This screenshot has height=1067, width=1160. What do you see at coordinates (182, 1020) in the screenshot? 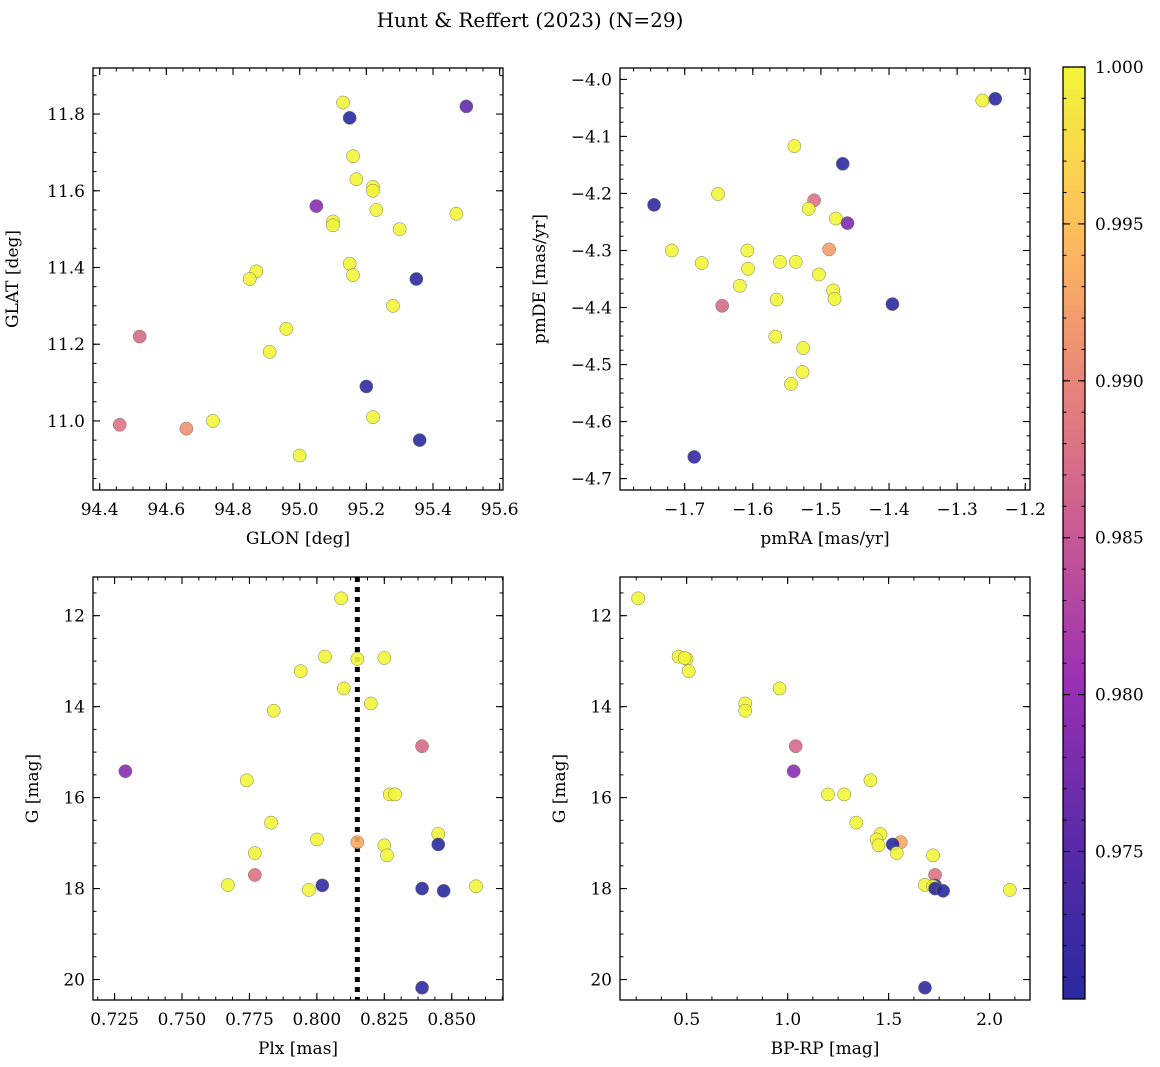
I see `x-tick-label: 0.750` at bounding box center [182, 1020].